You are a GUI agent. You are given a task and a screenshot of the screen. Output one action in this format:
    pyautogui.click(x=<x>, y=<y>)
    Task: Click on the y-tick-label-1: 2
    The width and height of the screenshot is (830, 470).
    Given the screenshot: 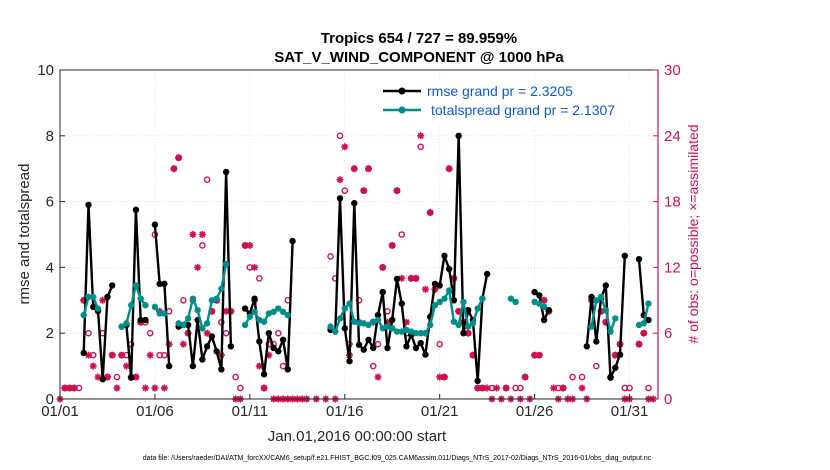 What is the action you would take?
    pyautogui.click(x=50, y=333)
    